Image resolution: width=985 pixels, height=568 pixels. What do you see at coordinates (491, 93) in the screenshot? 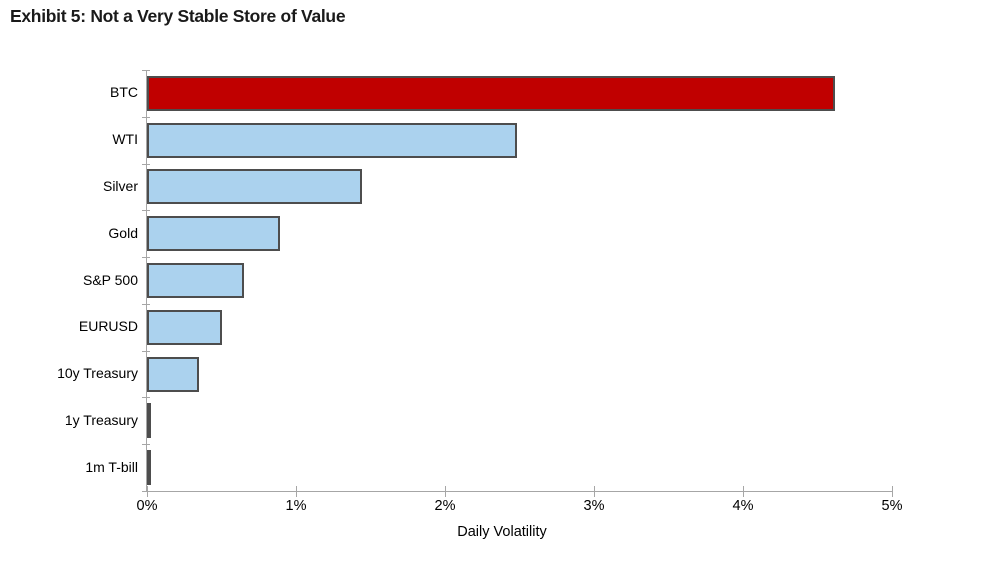
I see `bar-btc` at bounding box center [491, 93].